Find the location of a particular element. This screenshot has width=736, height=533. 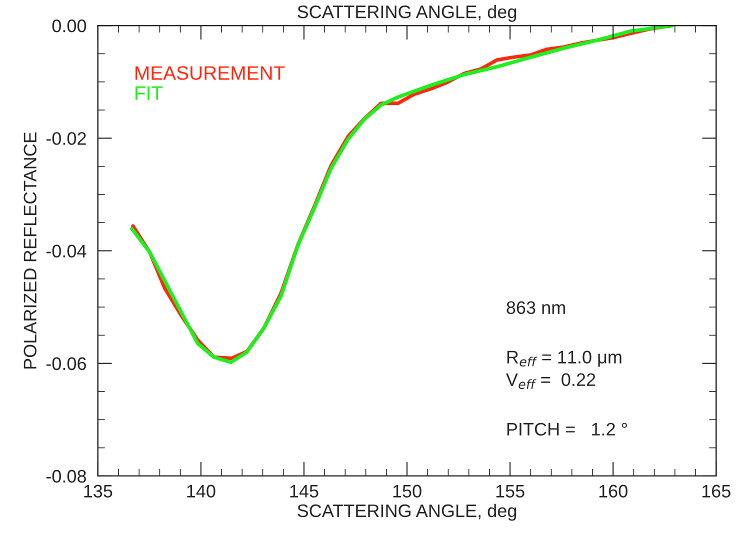

y-tick-label: -0.06 is located at coordinates (66, 363).